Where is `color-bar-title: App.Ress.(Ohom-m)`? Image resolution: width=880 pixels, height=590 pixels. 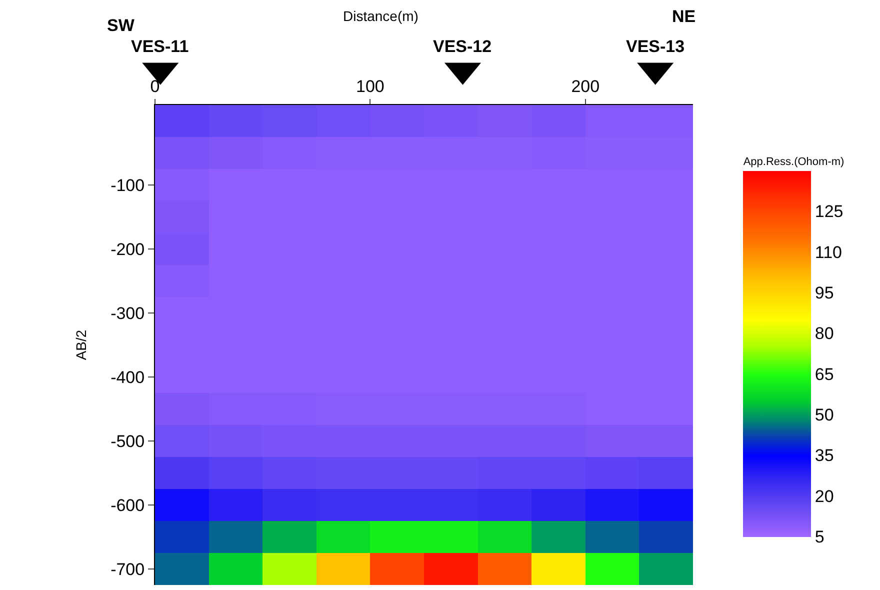 color-bar-title: App.Ress.(Ohom-m) is located at coordinates (793, 162).